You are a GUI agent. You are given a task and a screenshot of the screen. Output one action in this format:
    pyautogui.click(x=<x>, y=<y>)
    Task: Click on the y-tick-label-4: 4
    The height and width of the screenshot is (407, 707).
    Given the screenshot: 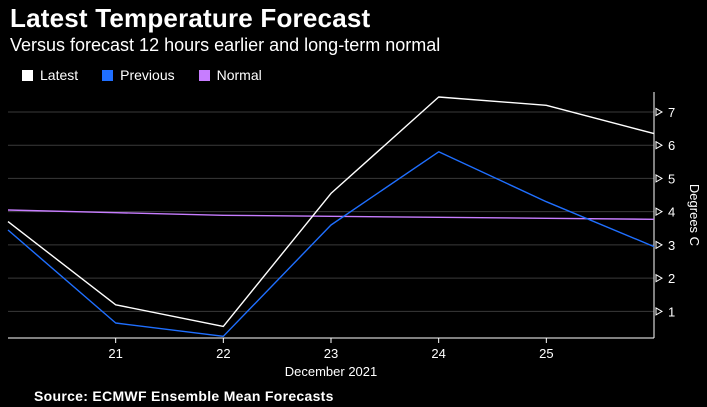 What is the action you would take?
    pyautogui.click(x=671, y=212)
    